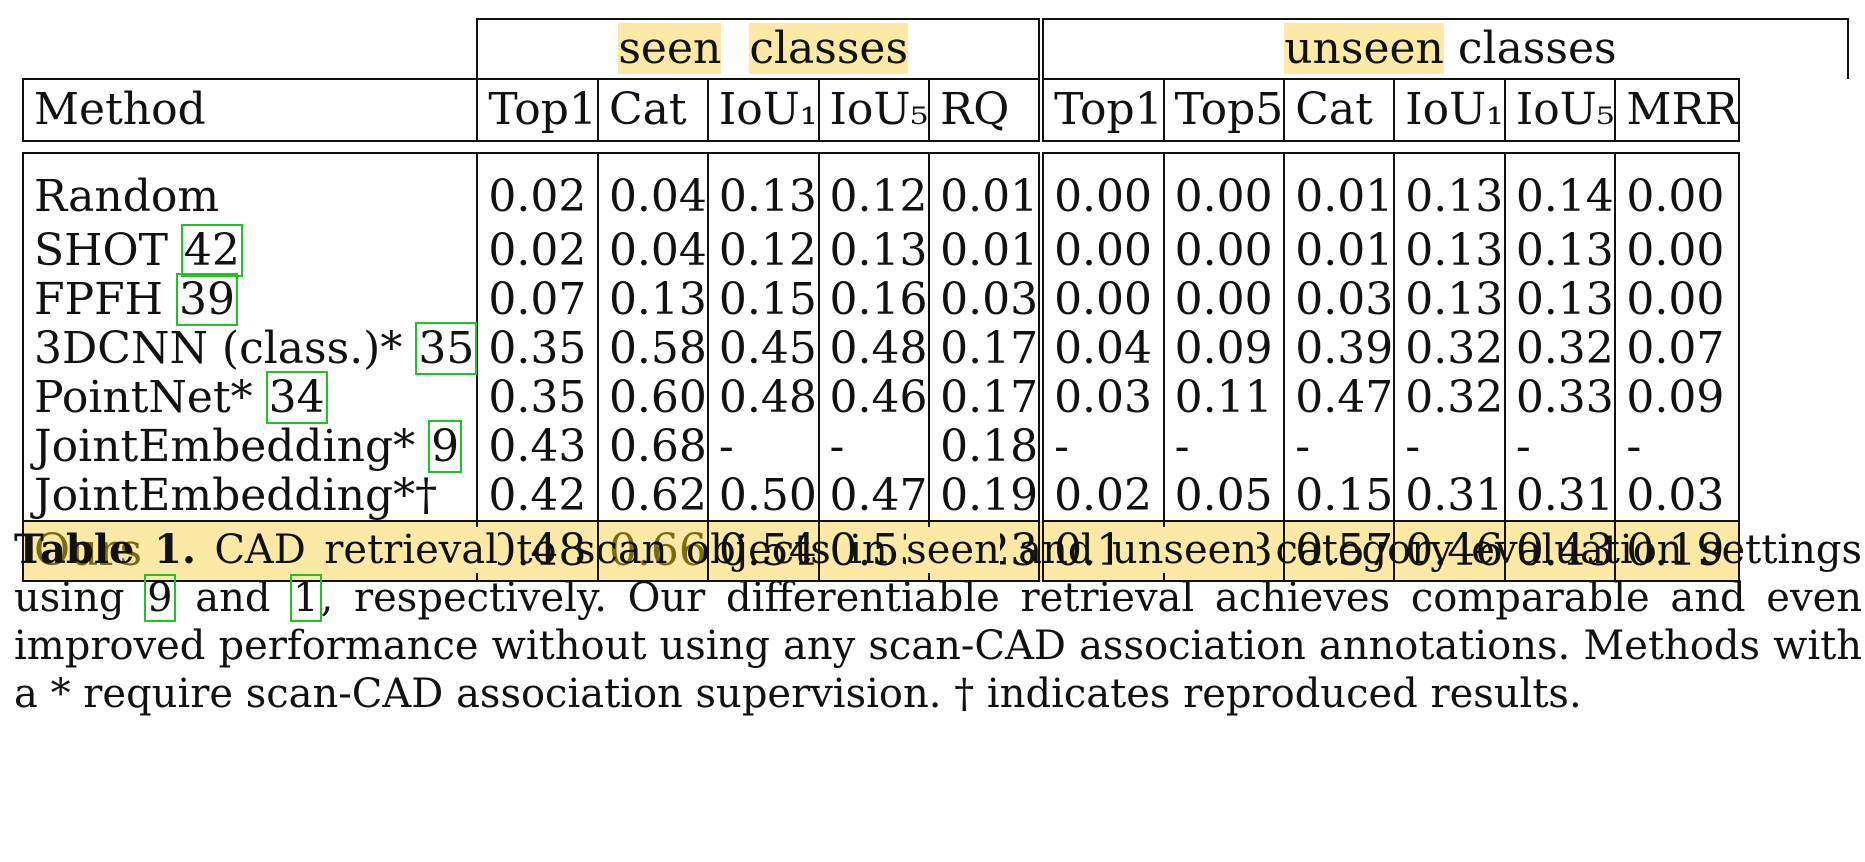 Image resolution: width=1865 pixels, height=862 pixels. I want to click on unseen-col-header: Cat, so click(1339, 110).